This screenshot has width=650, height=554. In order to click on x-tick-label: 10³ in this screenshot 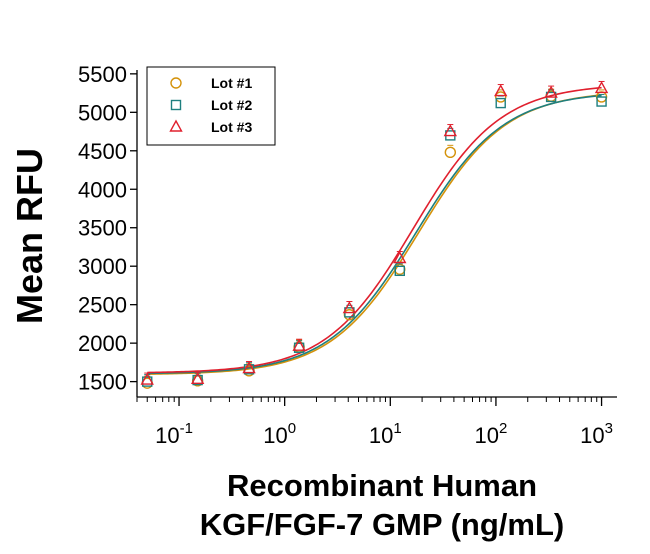, I will do `click(596, 434)`.